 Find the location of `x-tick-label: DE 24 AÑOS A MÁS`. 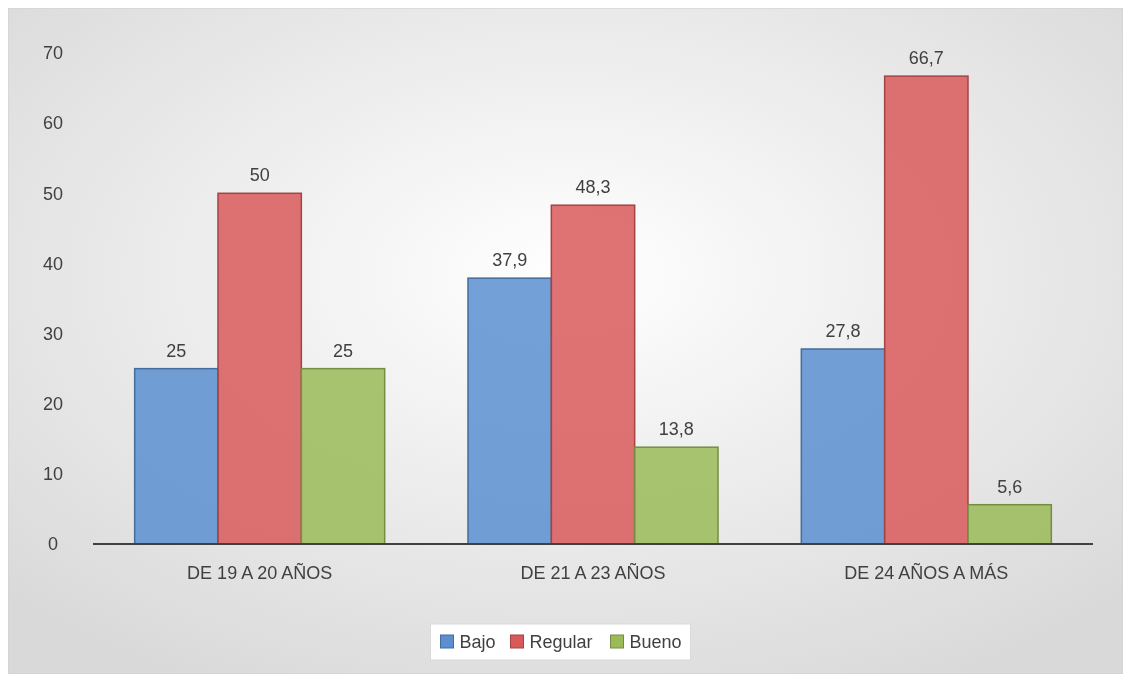

x-tick-label: DE 24 AÑOS A MÁS is located at coordinates (926, 572).